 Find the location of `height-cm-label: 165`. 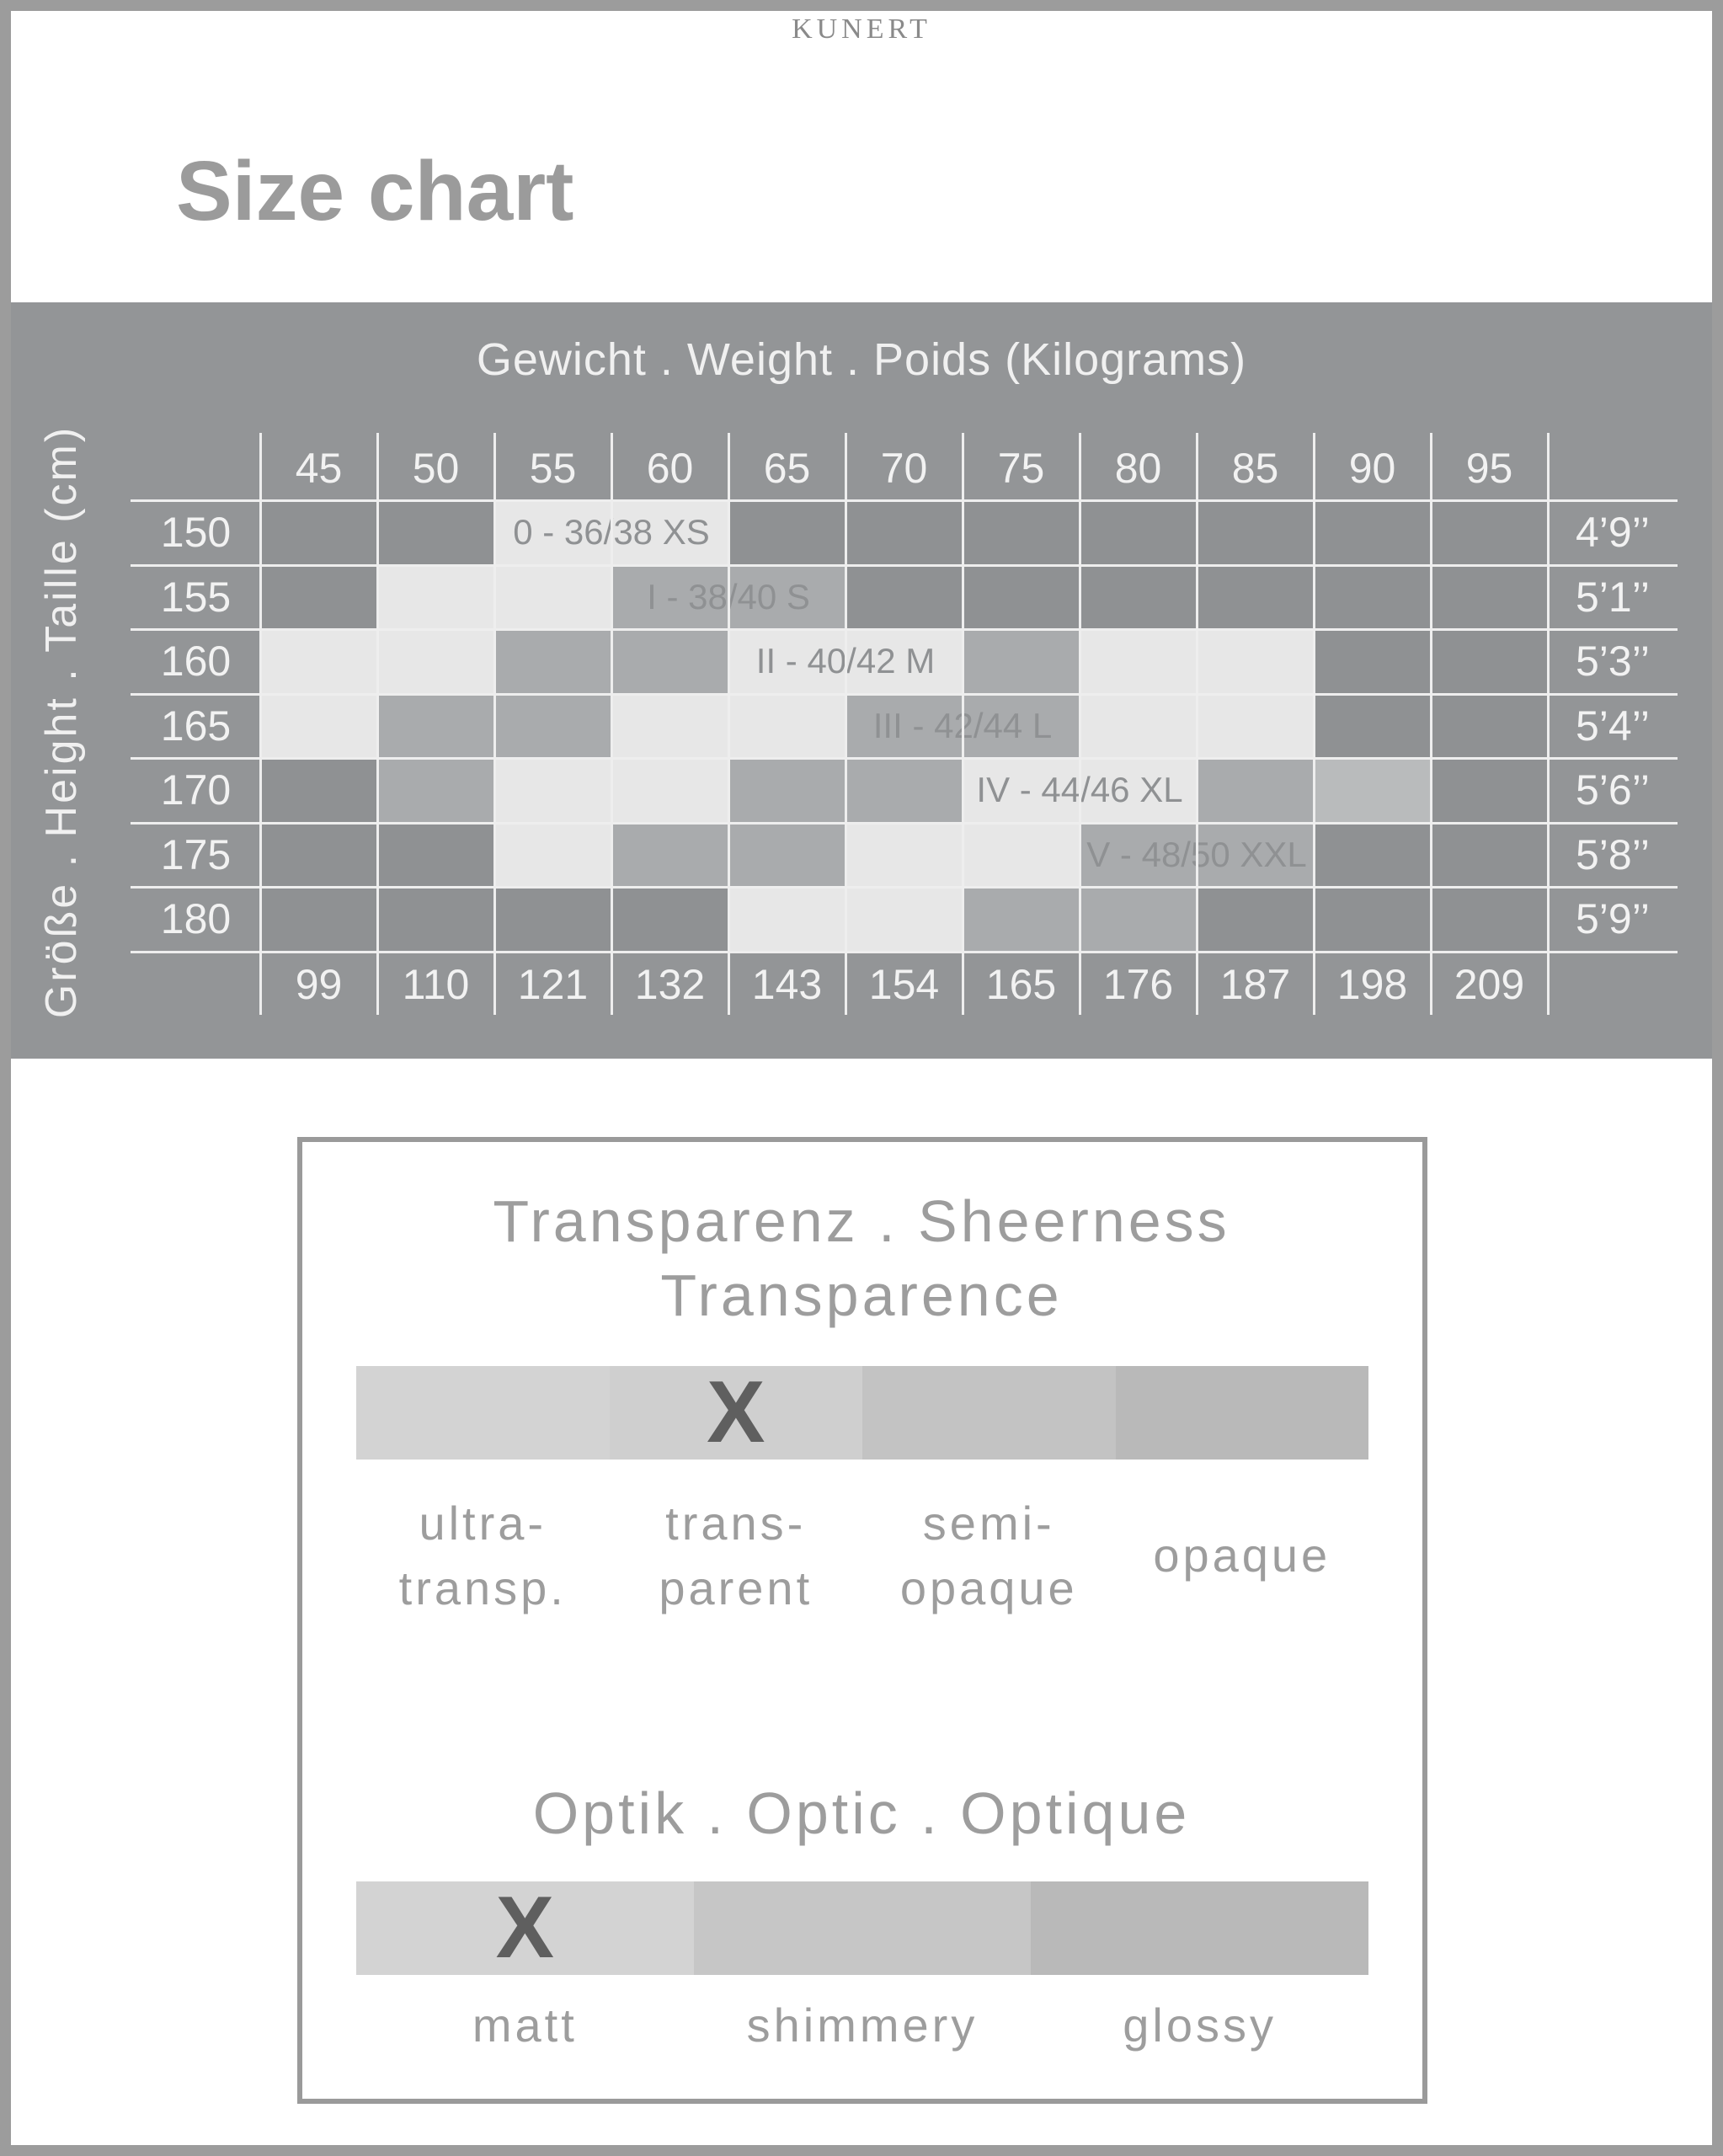

height-cm-label: 165 is located at coordinates (196, 726).